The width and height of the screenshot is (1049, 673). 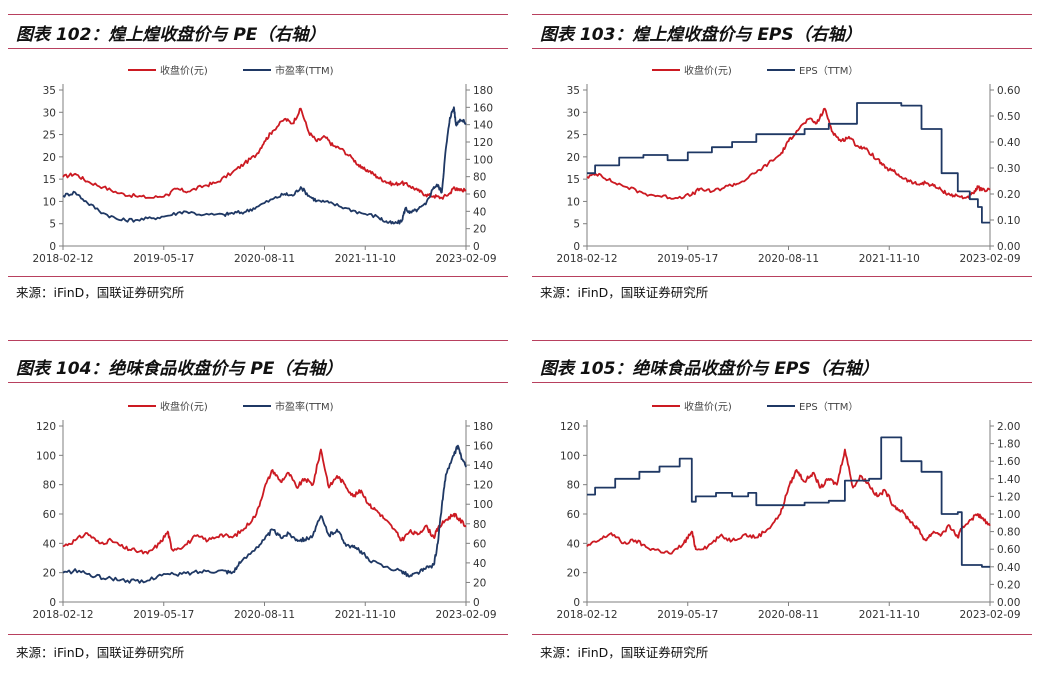 What do you see at coordinates (1008, 247) in the screenshot?
I see `y-right-tick-label: 0.00` at bounding box center [1008, 247].